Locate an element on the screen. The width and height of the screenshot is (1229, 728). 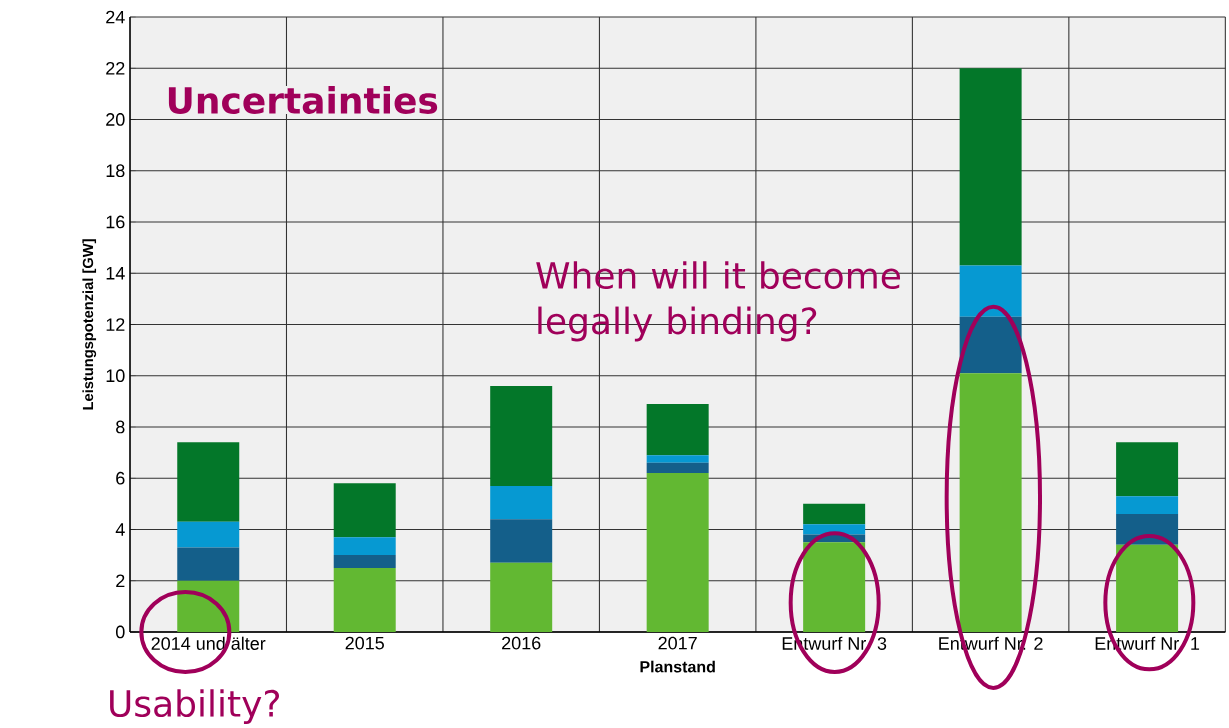
y-tick-label: 4 is located at coordinates (120, 529).